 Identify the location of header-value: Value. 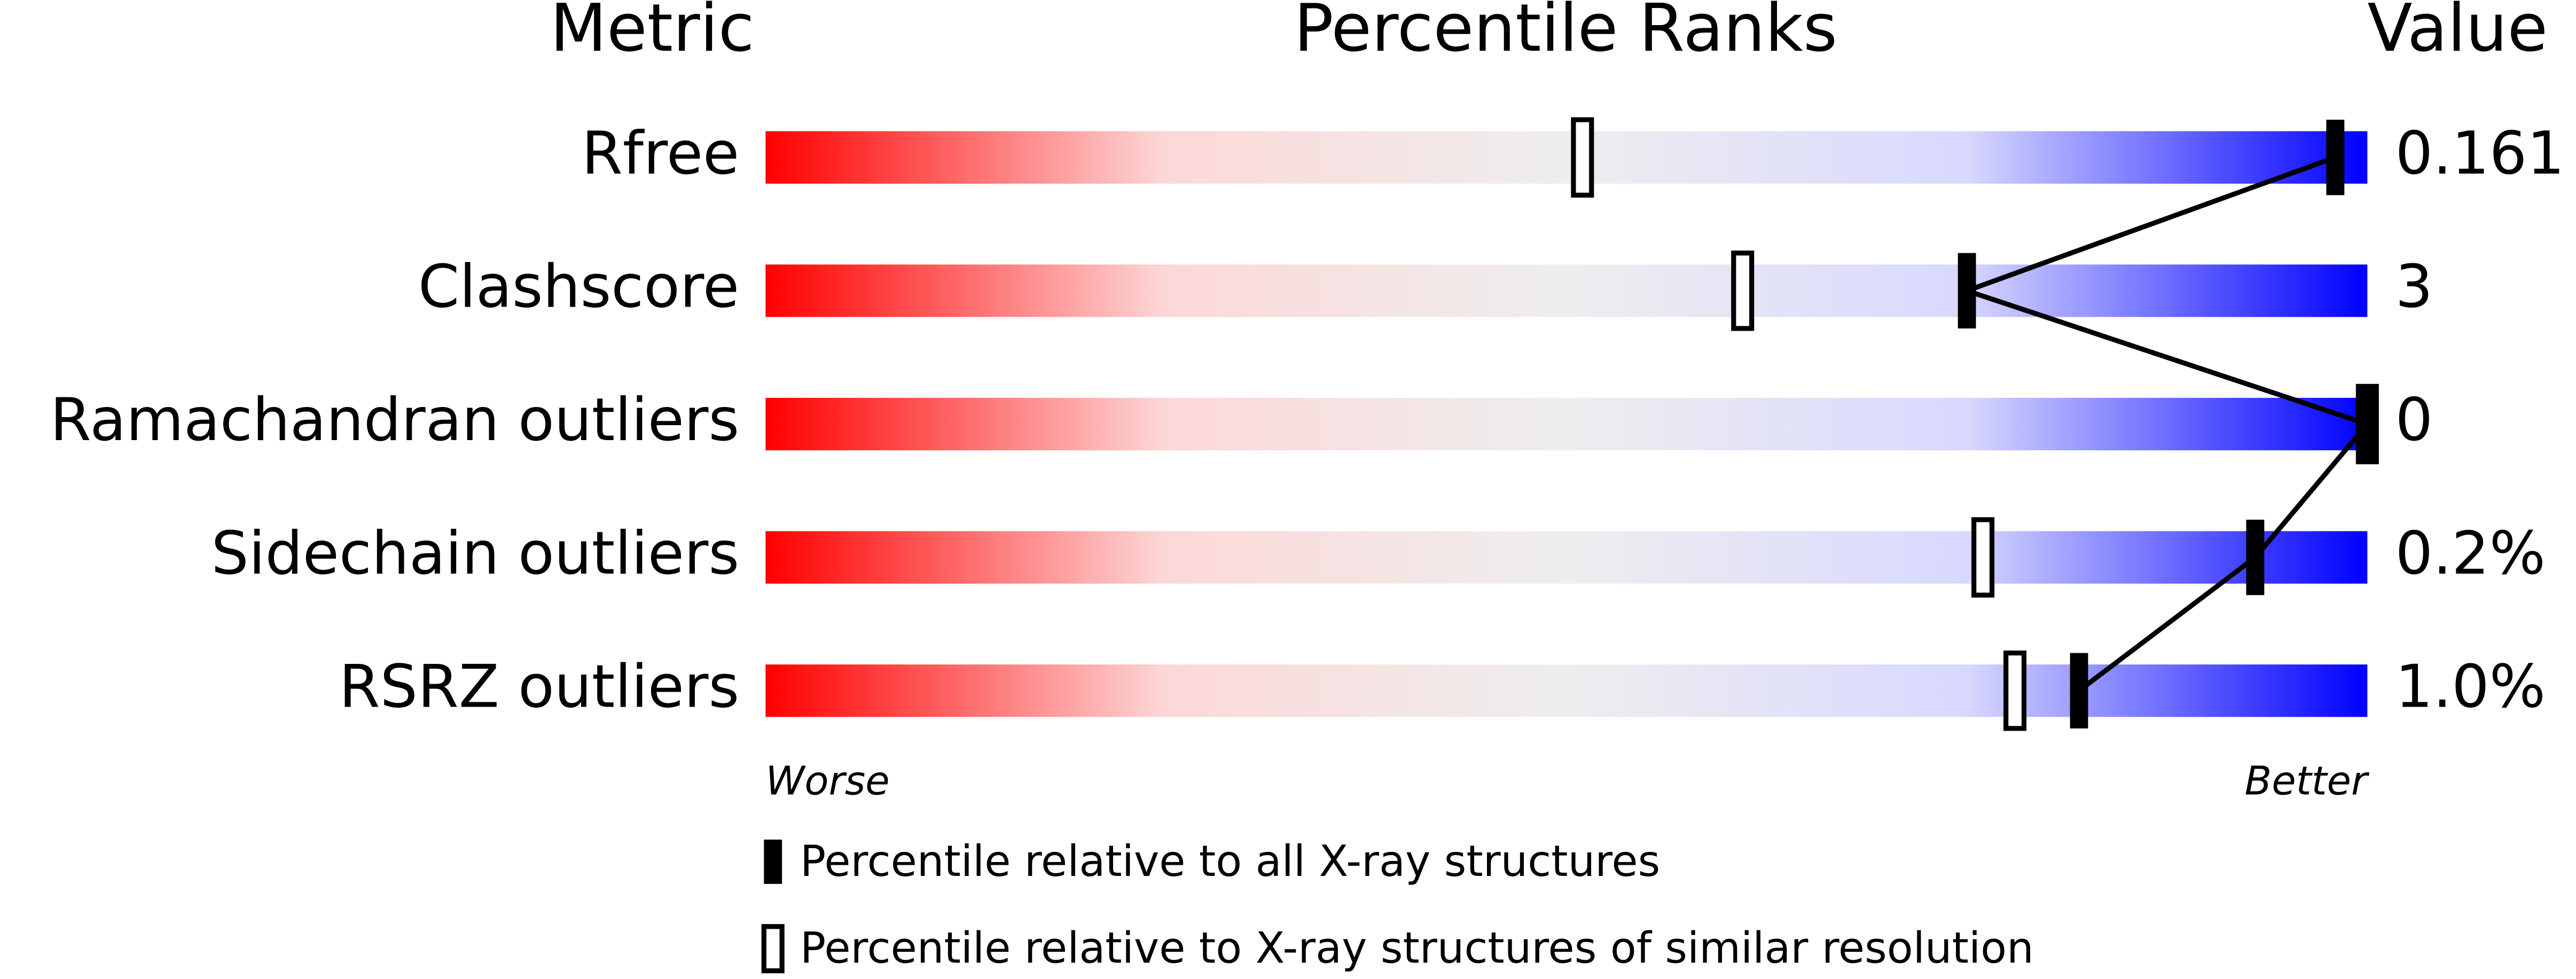
(2457, 33).